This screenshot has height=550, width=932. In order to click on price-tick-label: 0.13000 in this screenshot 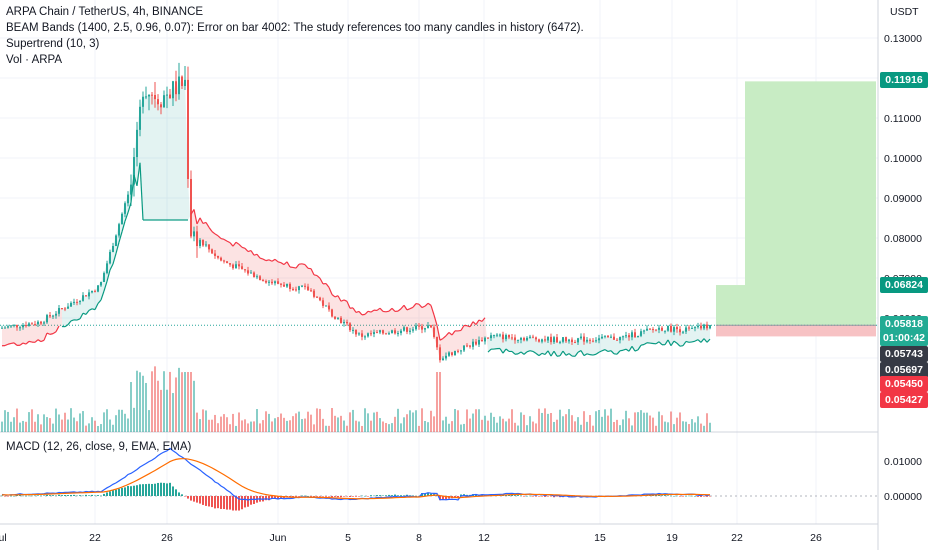, I will do `click(903, 39)`.